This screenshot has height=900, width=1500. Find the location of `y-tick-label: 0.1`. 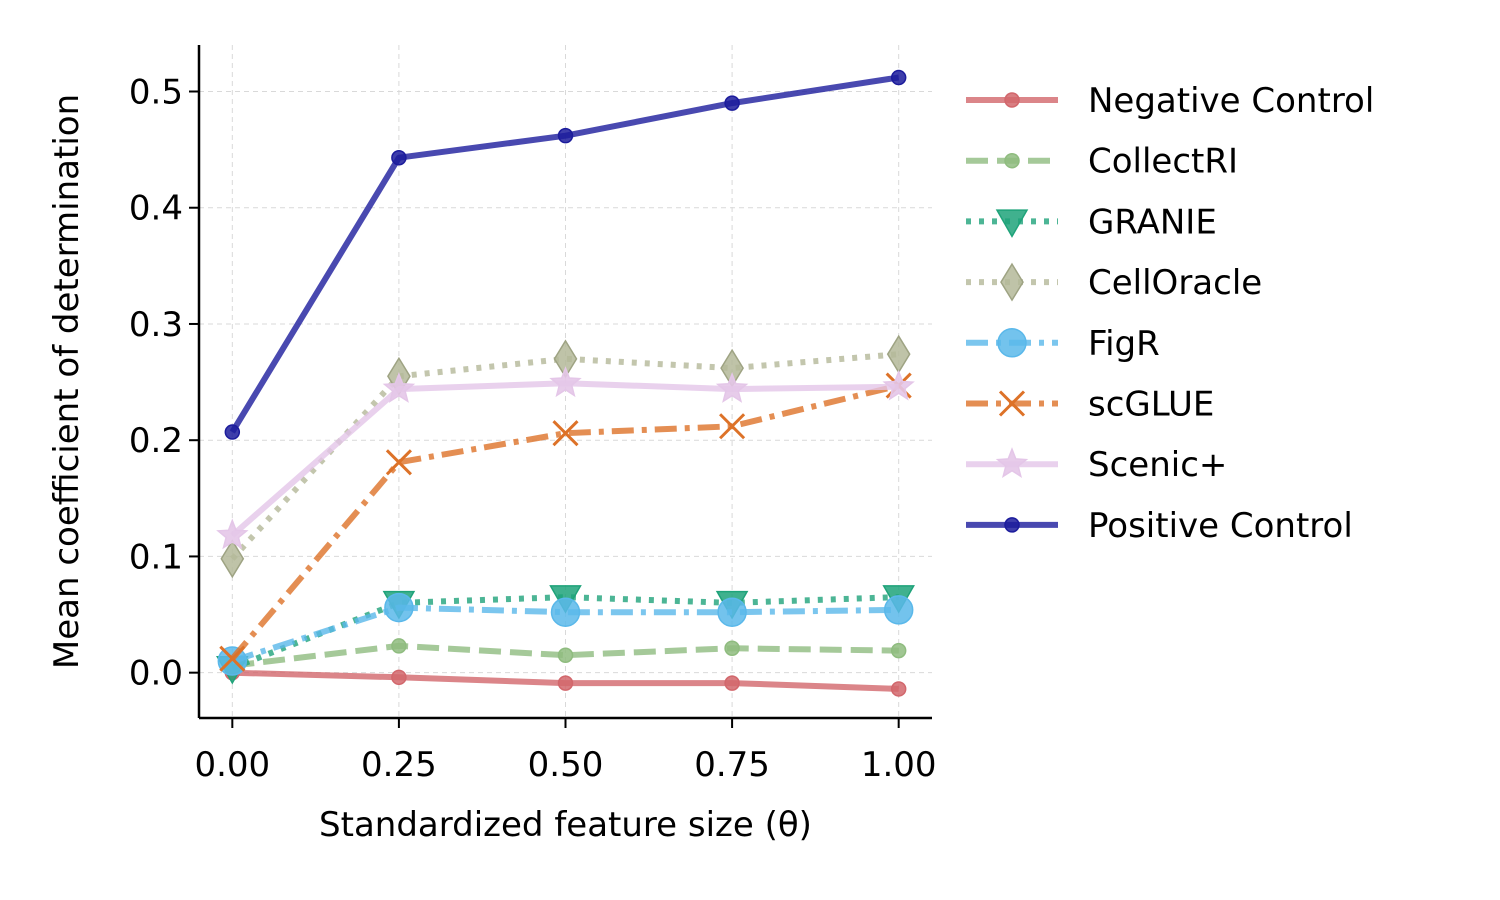

y-tick-label: 0.1 is located at coordinates (156, 557).